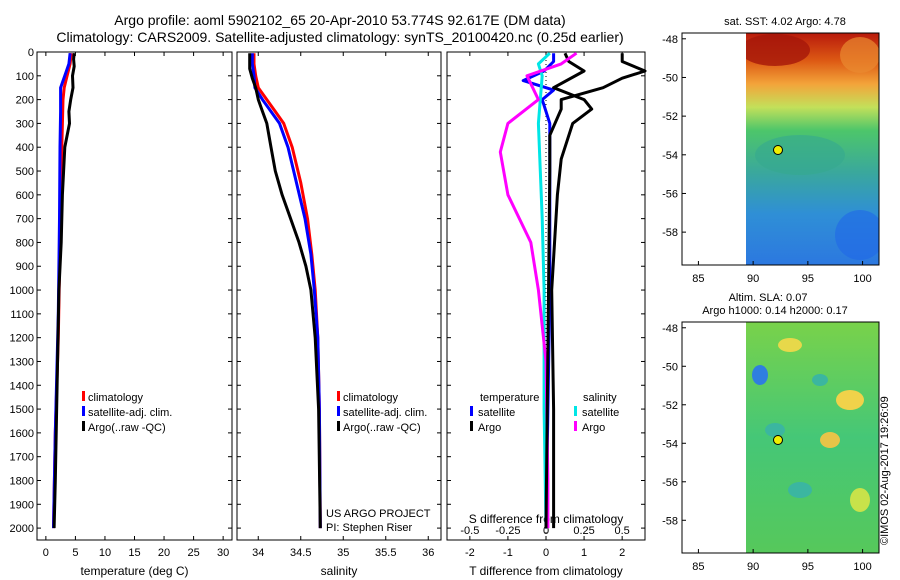 The height and width of the screenshot is (580, 900). Describe the element at coordinates (496, 413) in the screenshot. I see `legend-label: satellite` at that location.